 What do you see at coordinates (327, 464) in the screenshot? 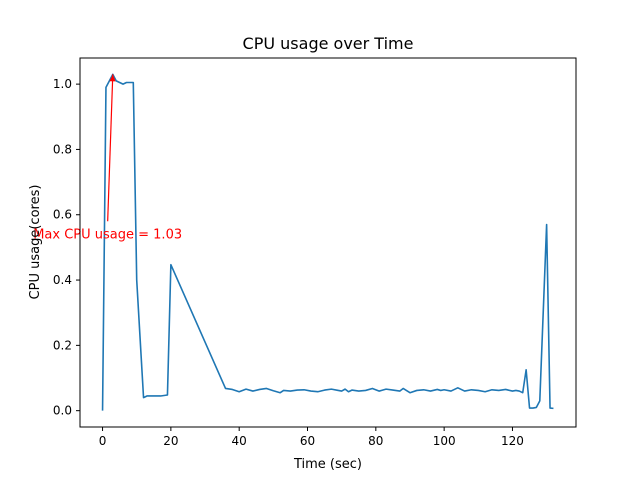
I see `x-axis-label: Time (sec)` at bounding box center [327, 464].